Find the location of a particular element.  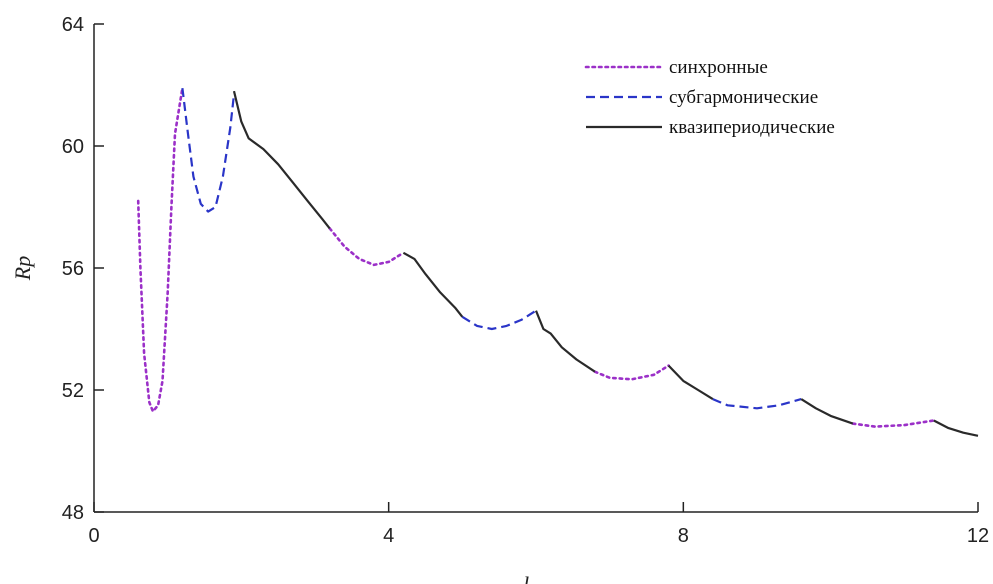

y-tick-label: 56 is located at coordinates (73, 269).